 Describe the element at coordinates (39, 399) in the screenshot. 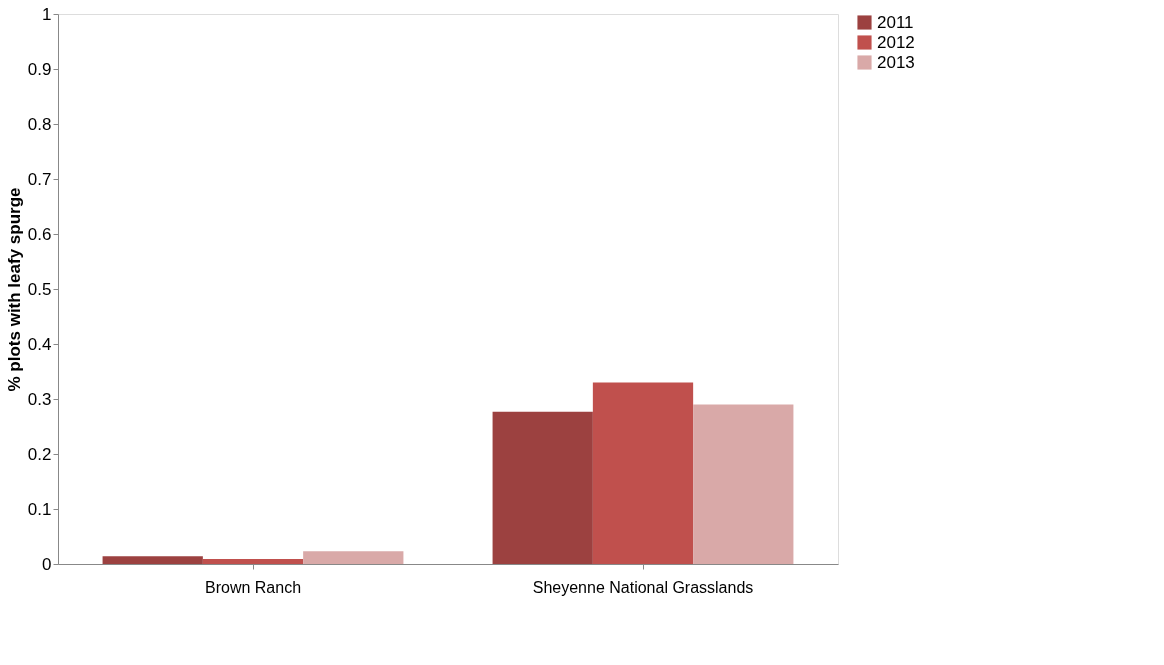

I see `y-tick-label: 0.3` at that location.